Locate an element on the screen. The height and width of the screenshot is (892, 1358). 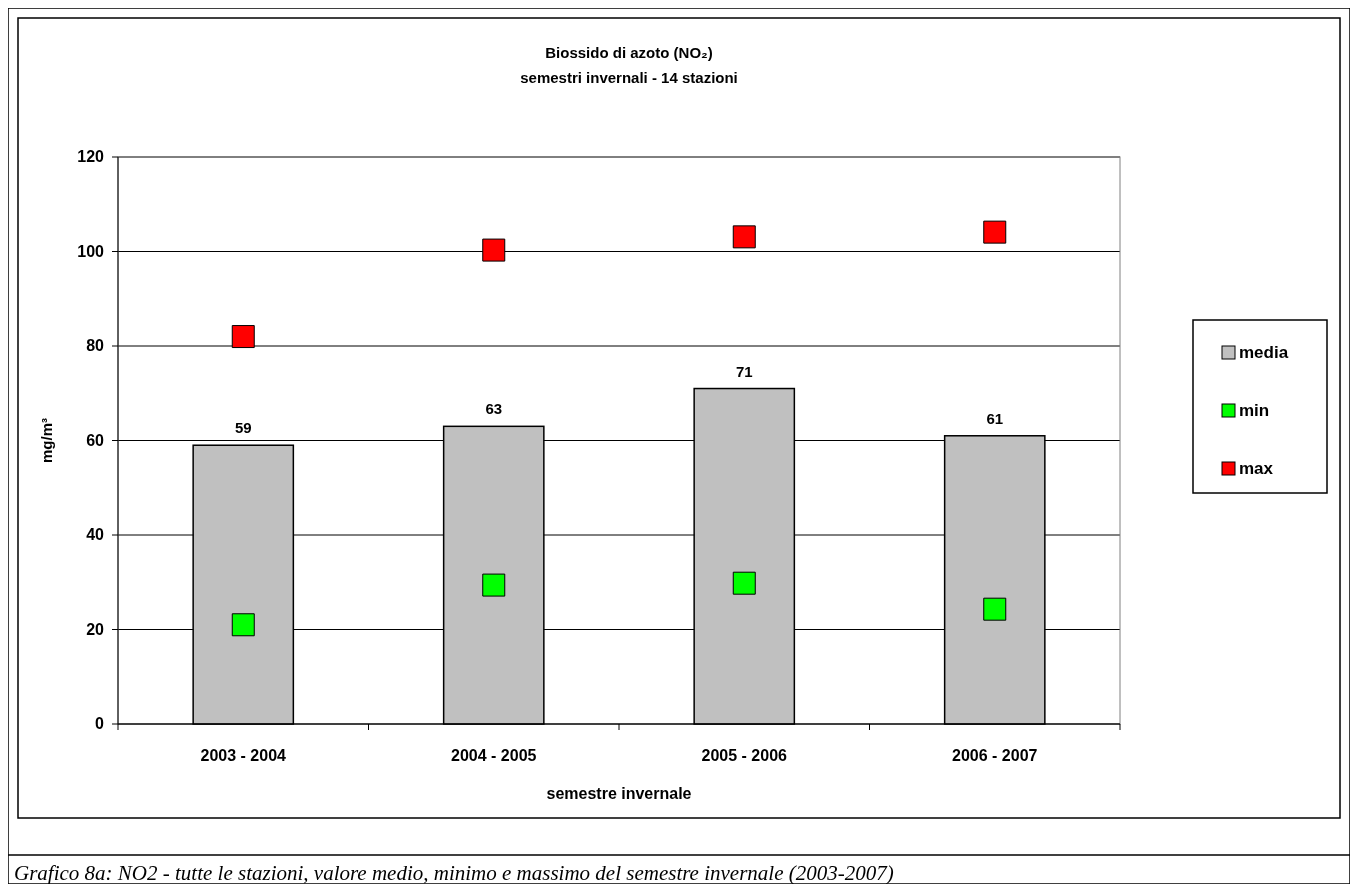
y-tick-label: 100 is located at coordinates (91, 251).